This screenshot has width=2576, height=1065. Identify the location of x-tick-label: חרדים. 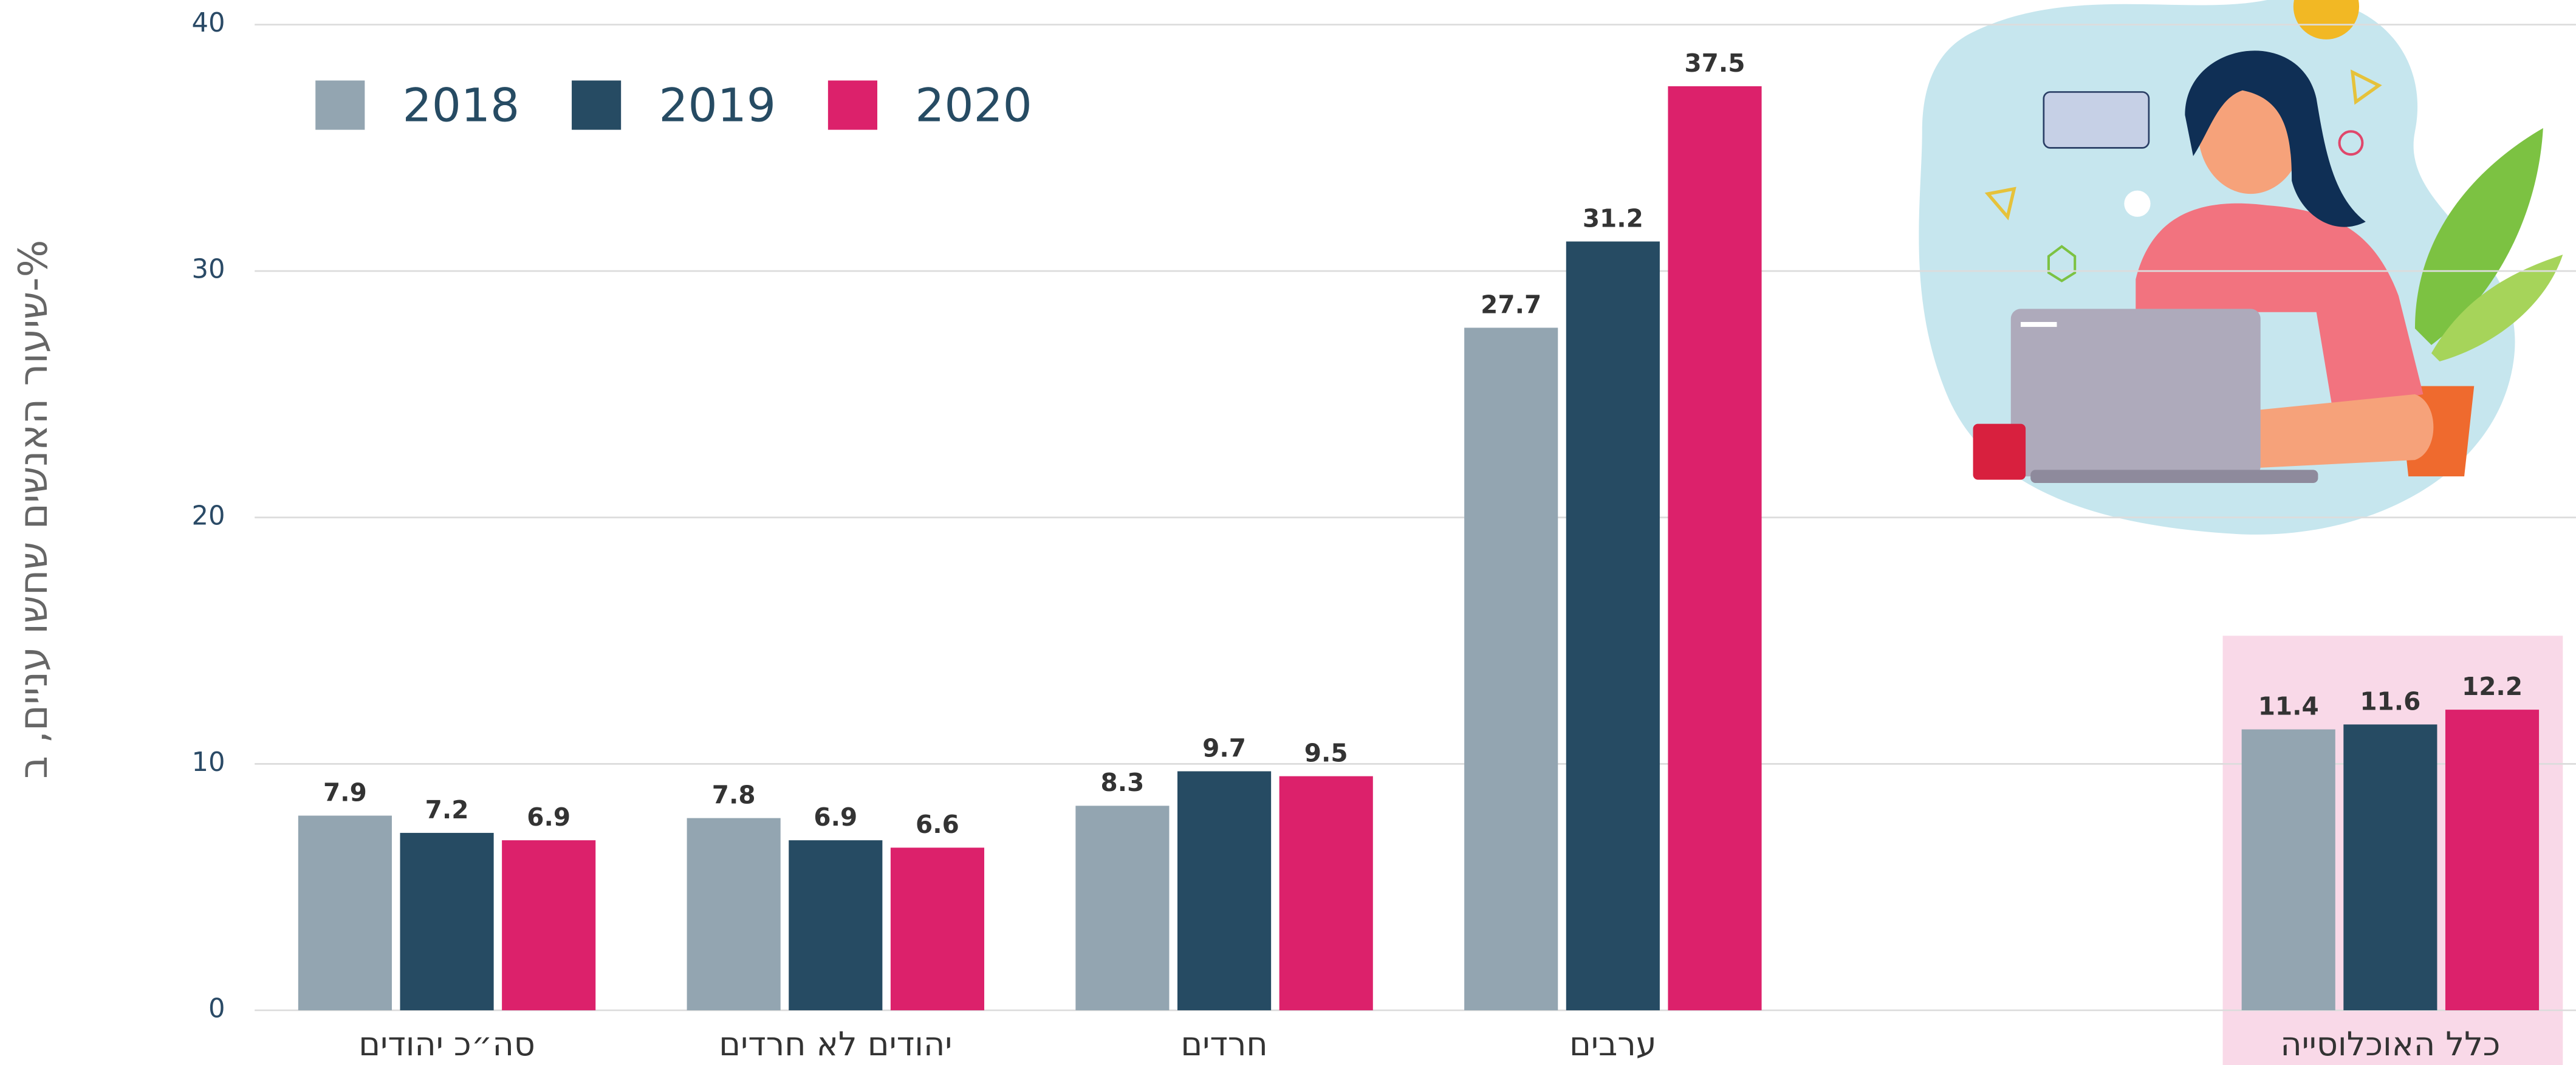
(1223, 1044).